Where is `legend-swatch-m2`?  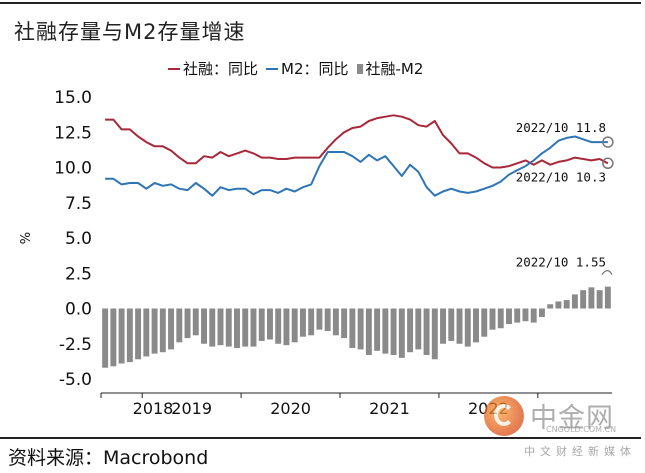 legend-swatch-m2 is located at coordinates (272, 68).